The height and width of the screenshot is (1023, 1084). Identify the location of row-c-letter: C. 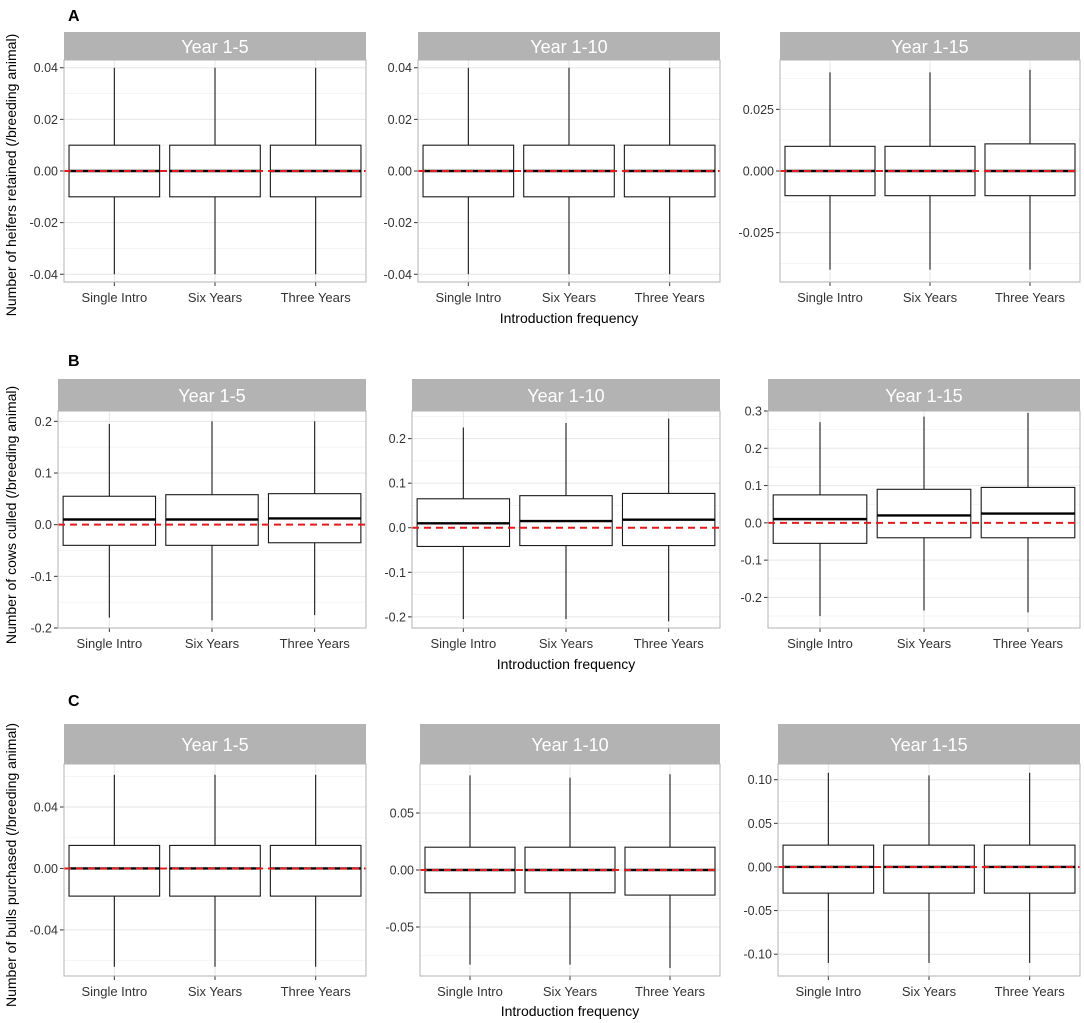
(74, 701).